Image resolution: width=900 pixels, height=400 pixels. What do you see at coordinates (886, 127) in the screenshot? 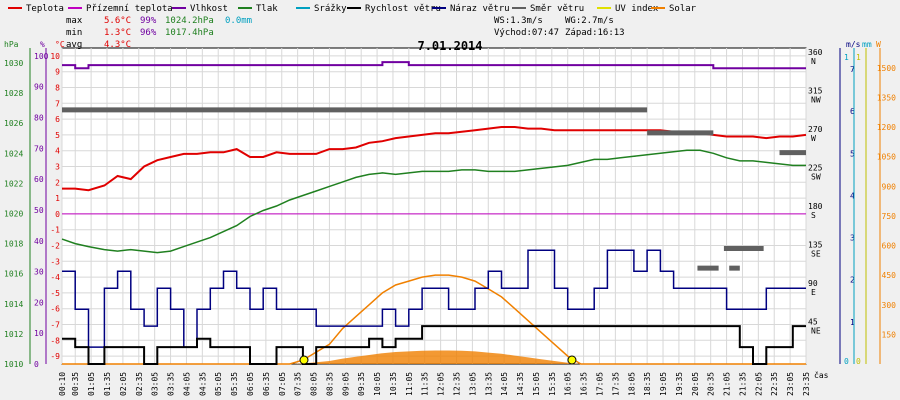
I see `axis-w-tick: 1200` at bounding box center [886, 127].